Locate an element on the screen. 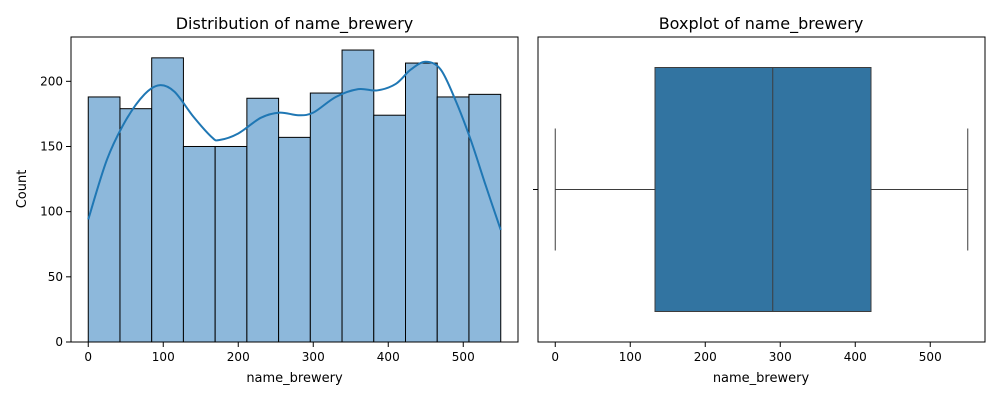  boxplot-x-axis-label: name_brewery is located at coordinates (761, 378).